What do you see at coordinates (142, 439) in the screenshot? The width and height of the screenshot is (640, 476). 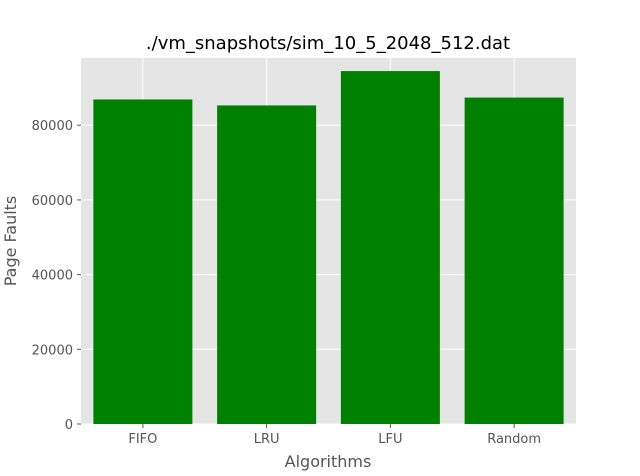 I see `x-tick-label-fifo: FIFO` at bounding box center [142, 439].